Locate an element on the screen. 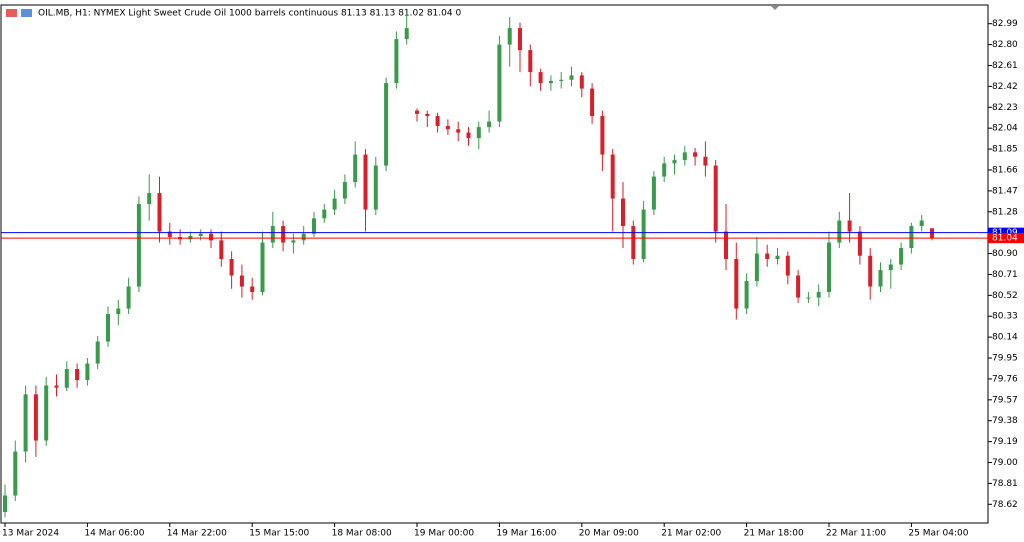 This screenshot has height=542, width=1024. y-tick-label: 79.95 is located at coordinates (1005, 359).